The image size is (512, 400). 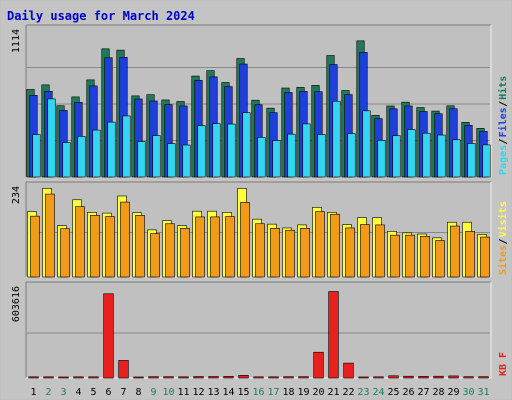 I want to click on panel-top-legend-sep-2: /, so click(x=503, y=104).